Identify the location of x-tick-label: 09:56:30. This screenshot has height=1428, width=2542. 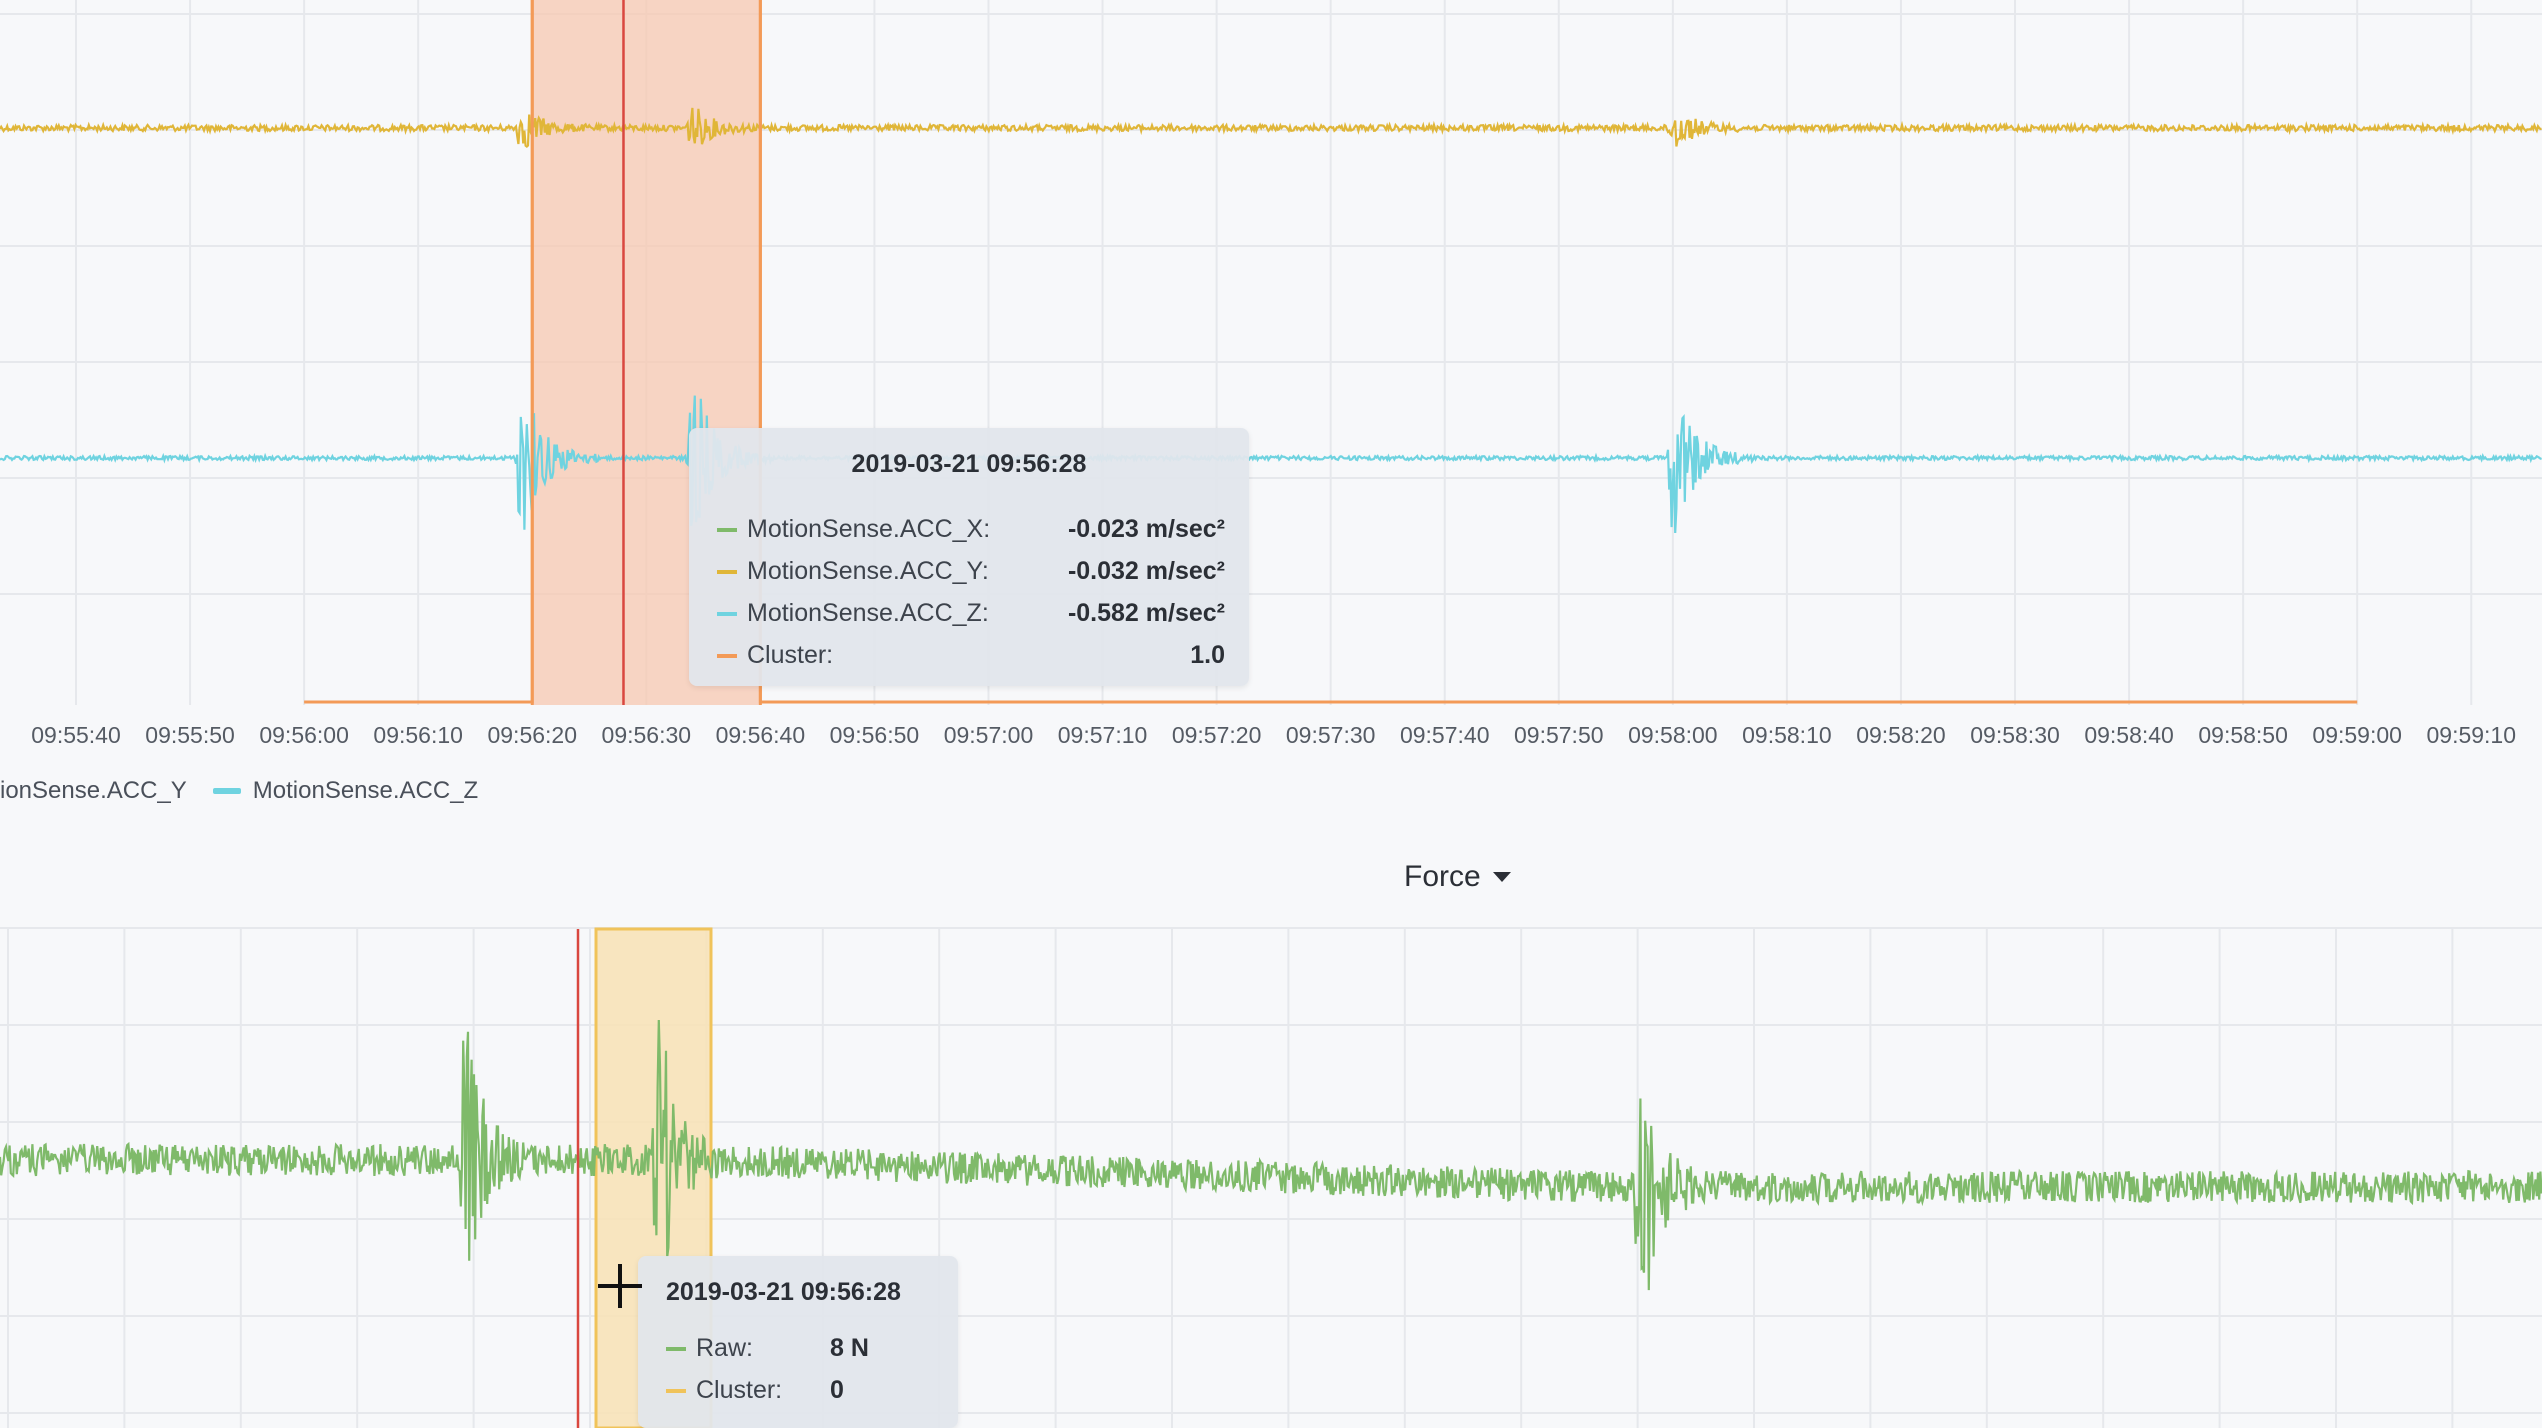
(647, 735).